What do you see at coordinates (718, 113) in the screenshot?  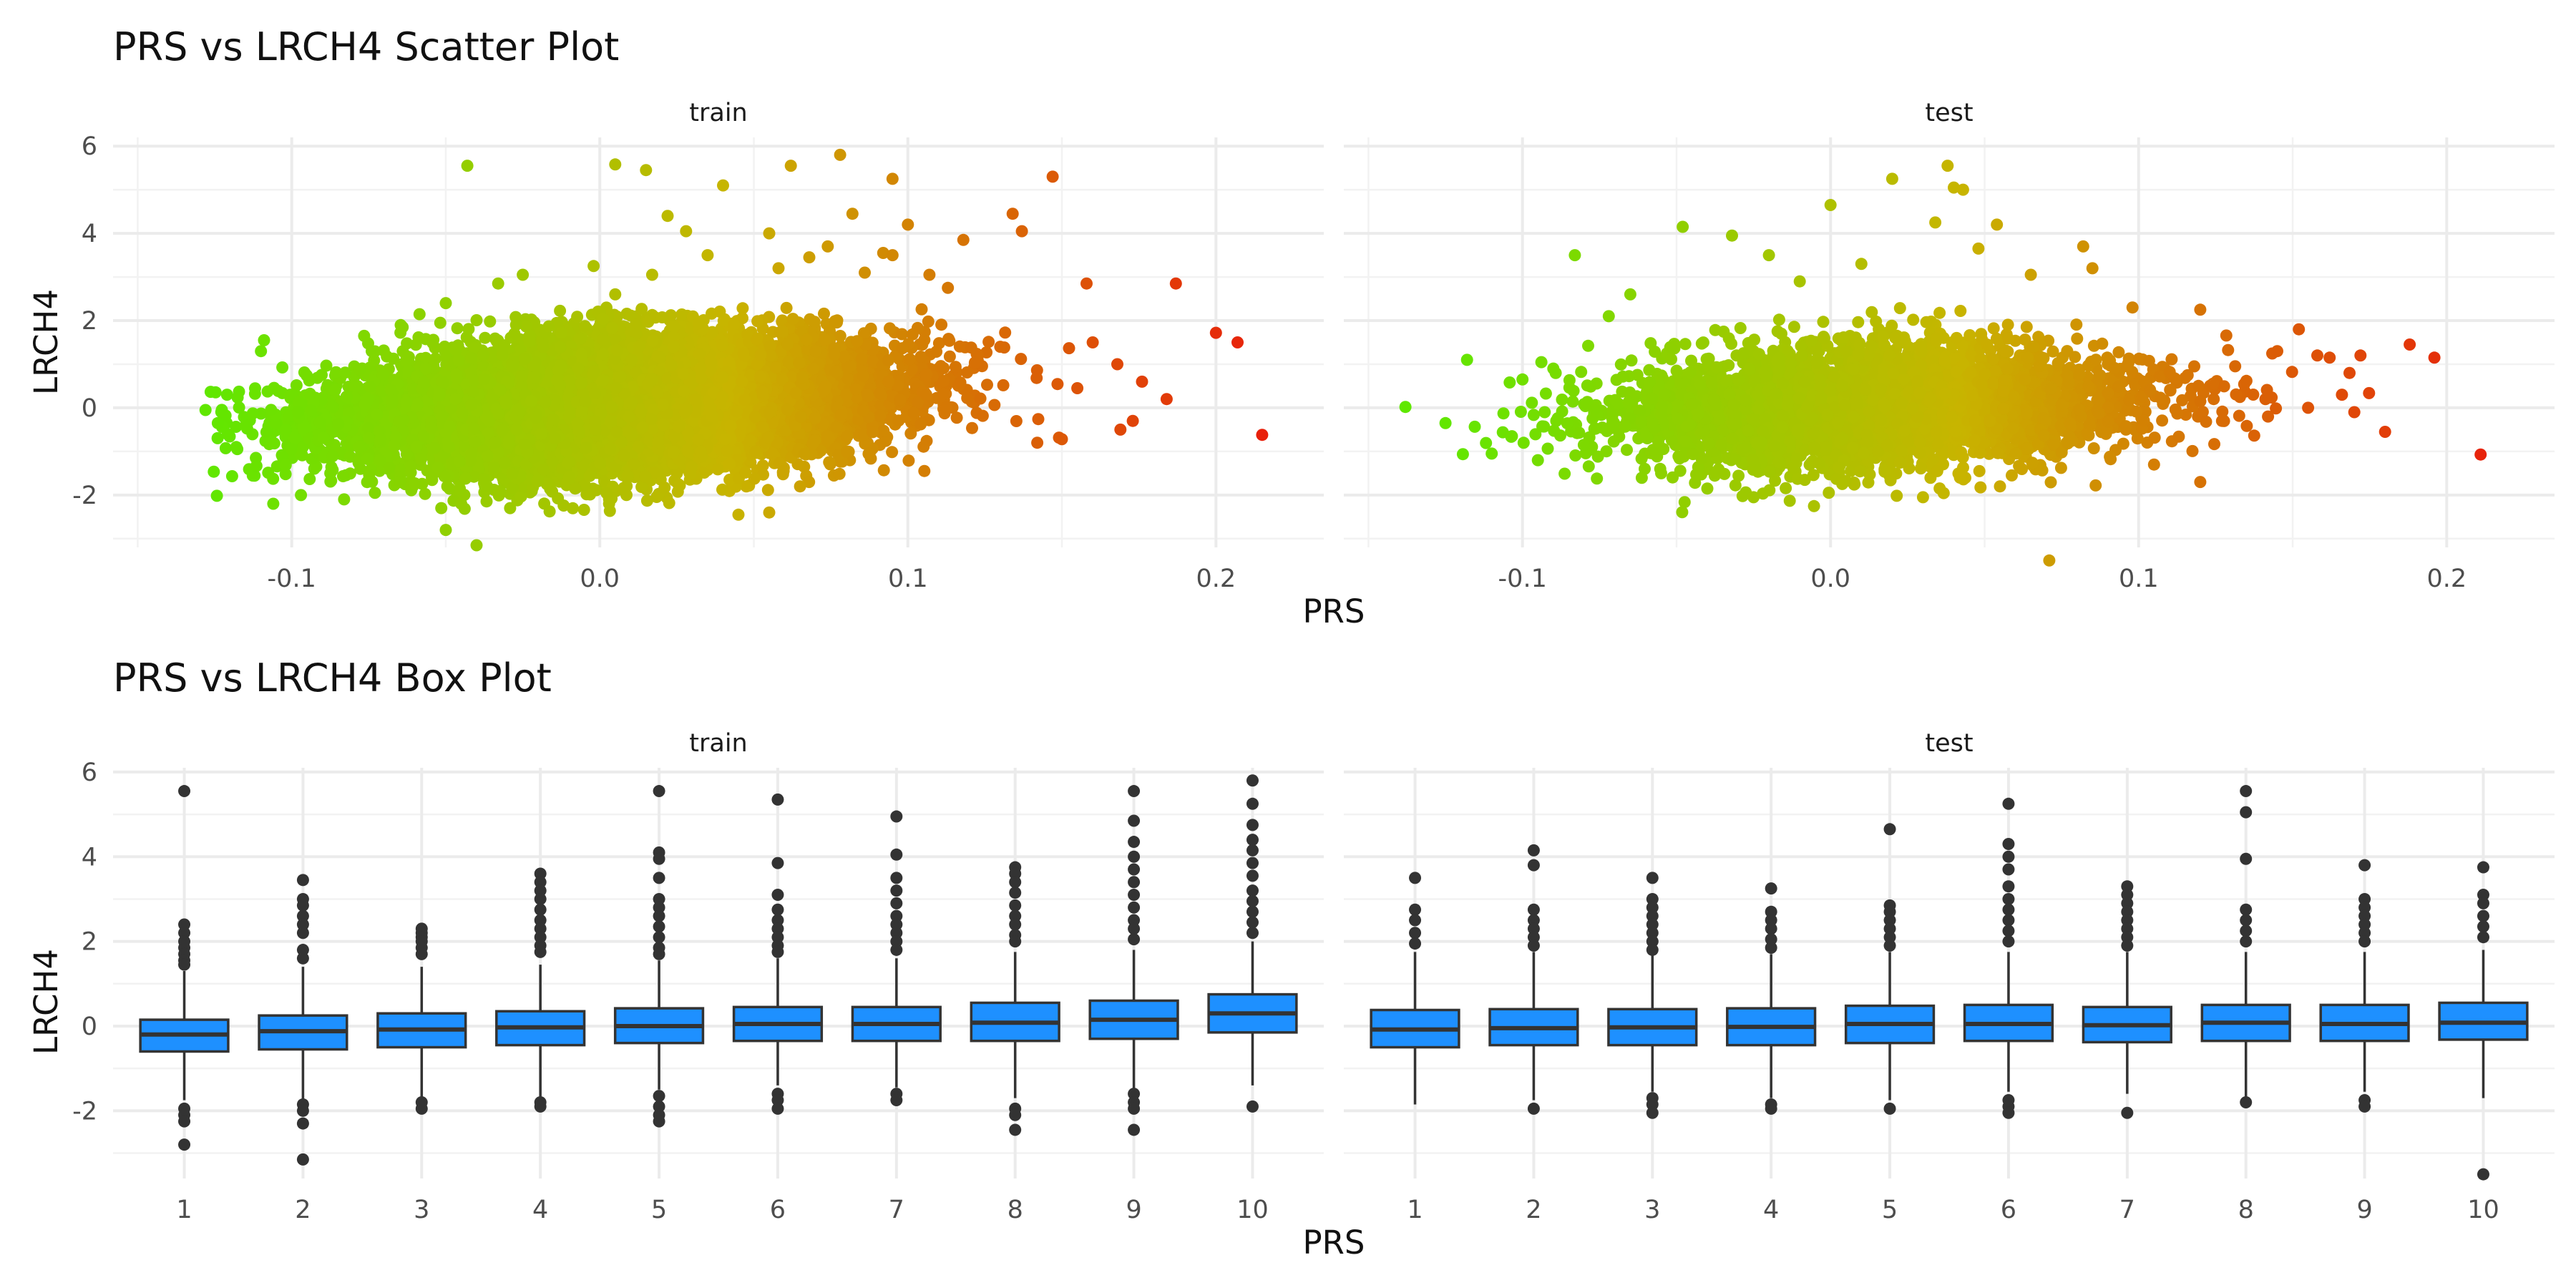 I see `scatter-strip-train: train` at bounding box center [718, 113].